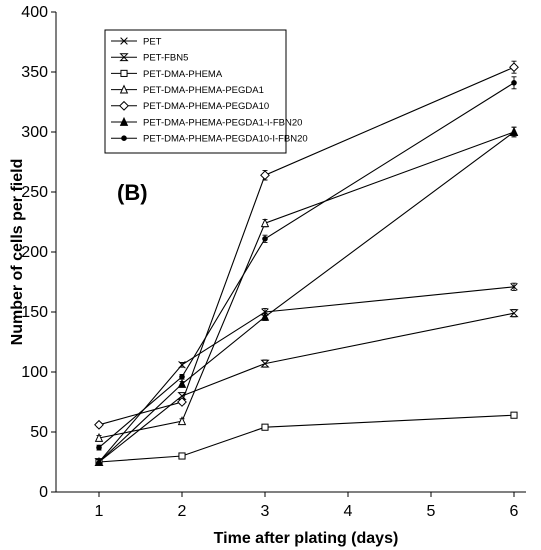 This screenshot has height=550, width=541. What do you see at coordinates (34, 312) in the screenshot?
I see `y-tick-label: 150` at bounding box center [34, 312].